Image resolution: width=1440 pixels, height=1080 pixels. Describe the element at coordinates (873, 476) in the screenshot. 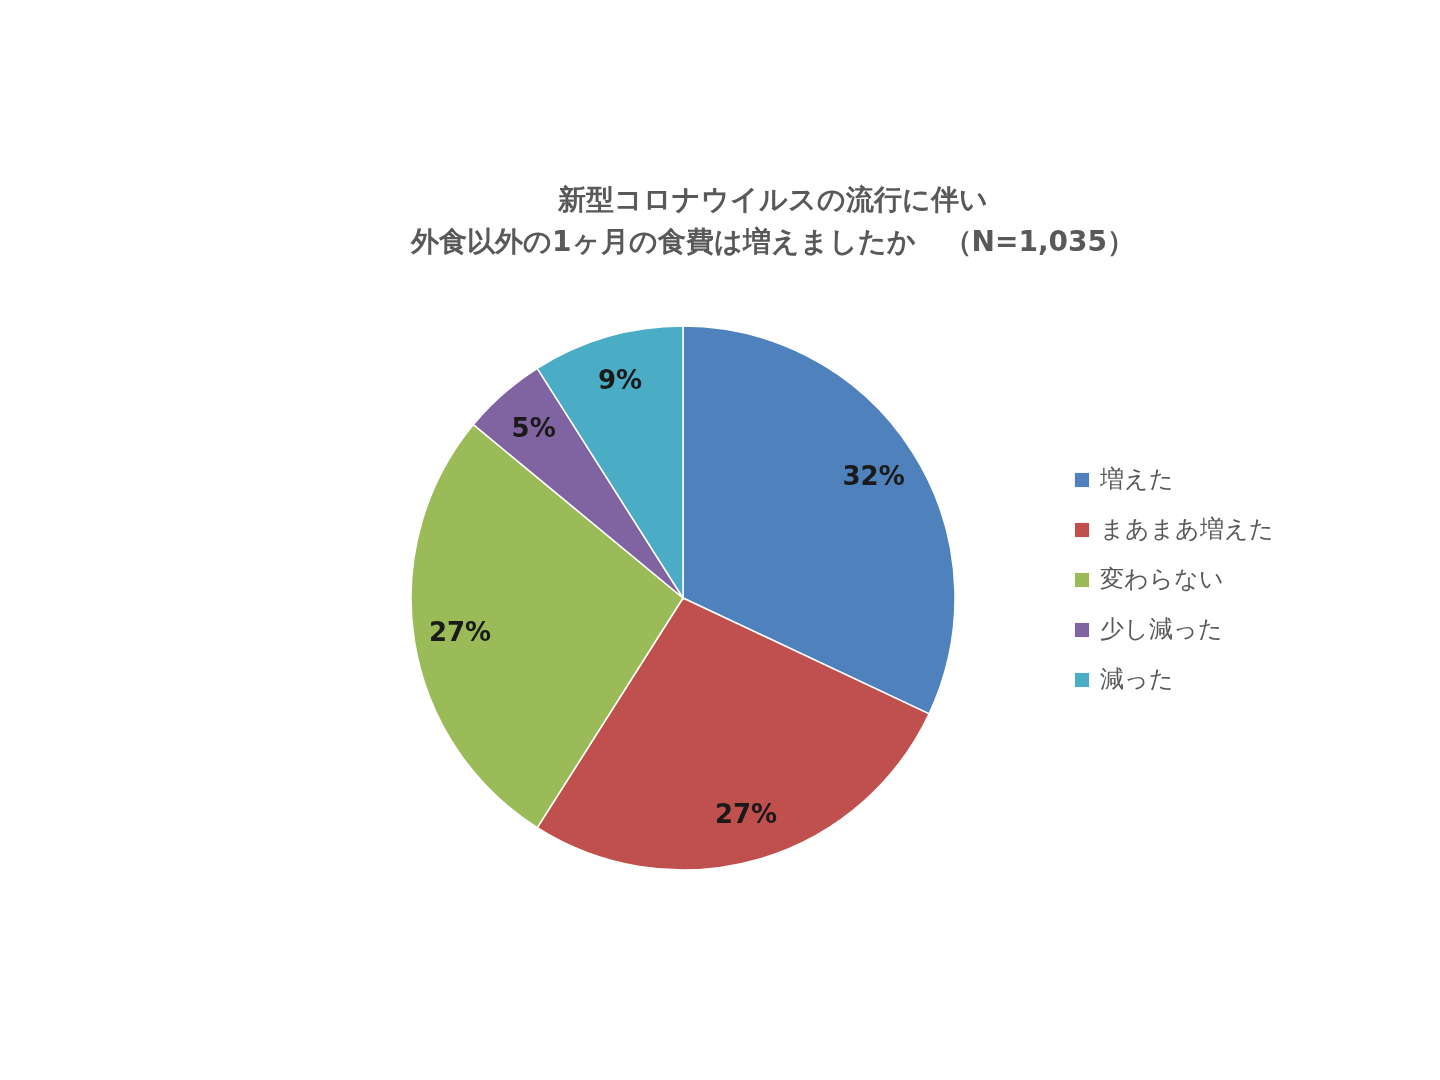

I see `data-label: 32%` at that location.